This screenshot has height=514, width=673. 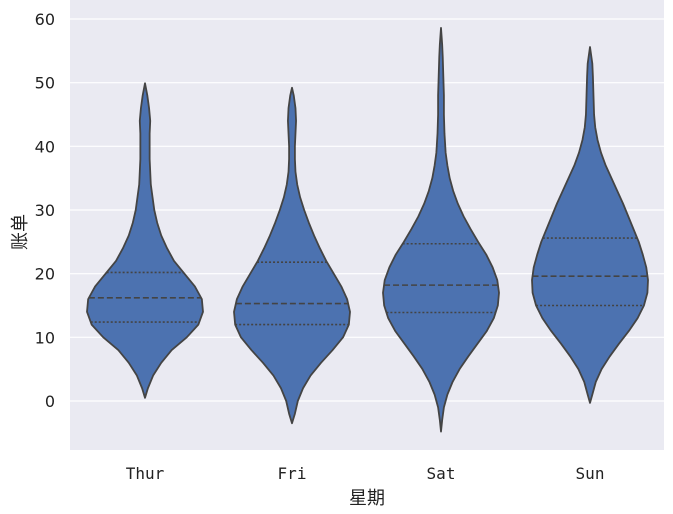 I want to click on y-tick-label: 20, so click(x=45, y=274).